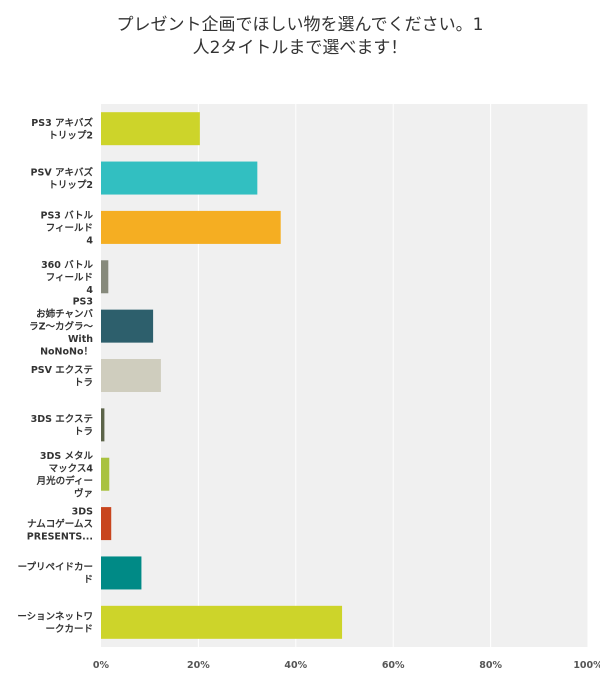 The image size is (600, 689). What do you see at coordinates (198, 665) in the screenshot?
I see `x-tick-label: 20%` at bounding box center [198, 665].